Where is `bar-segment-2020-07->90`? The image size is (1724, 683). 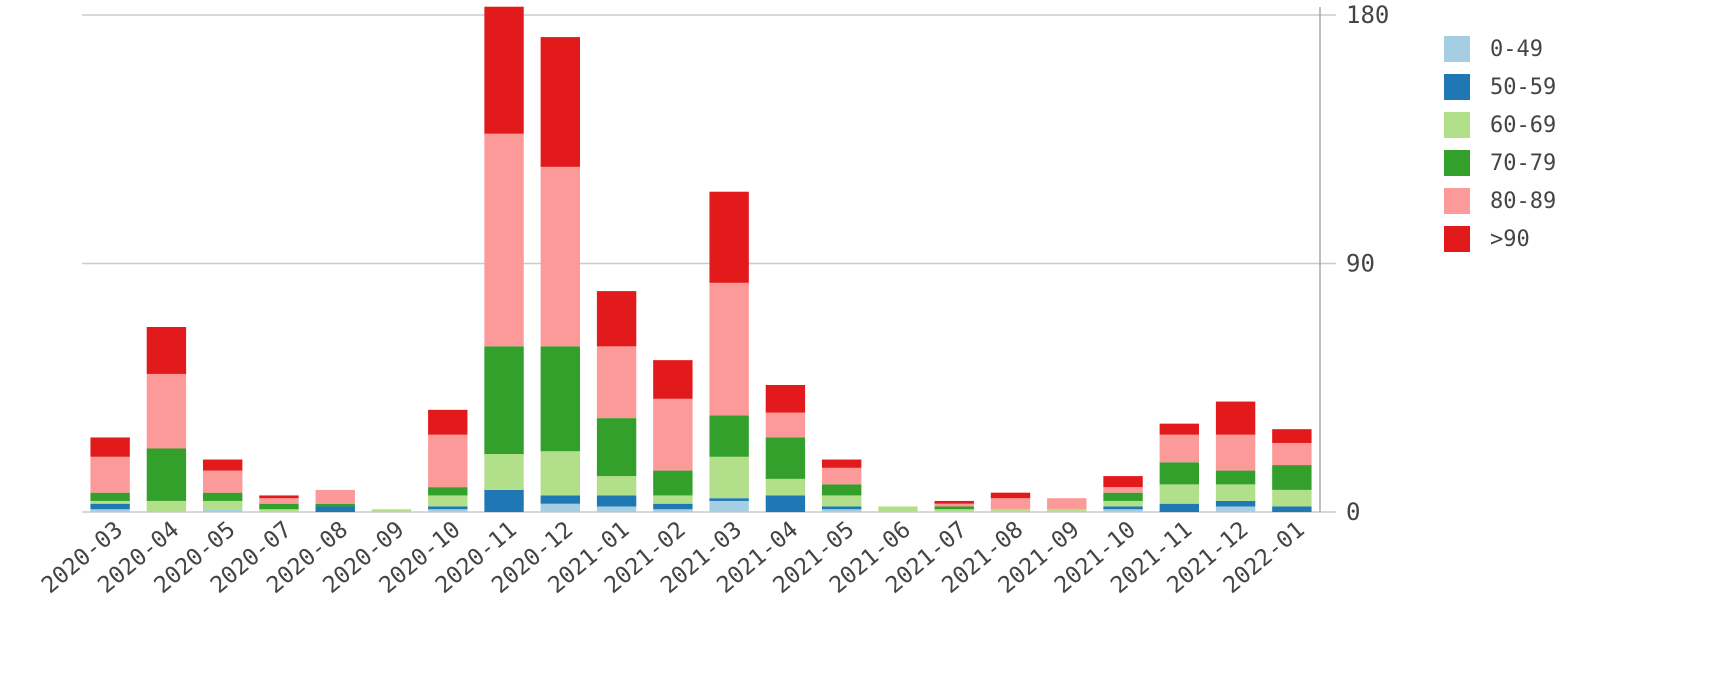 bar-segment-2020-07->90 is located at coordinates (279, 497).